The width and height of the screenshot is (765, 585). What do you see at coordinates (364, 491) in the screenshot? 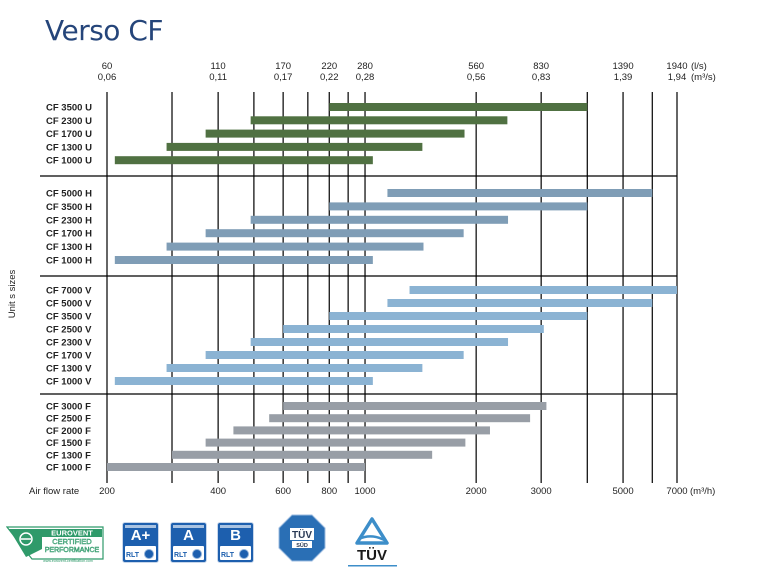
I see `bottom-tick-label: 1000` at bounding box center [364, 491].